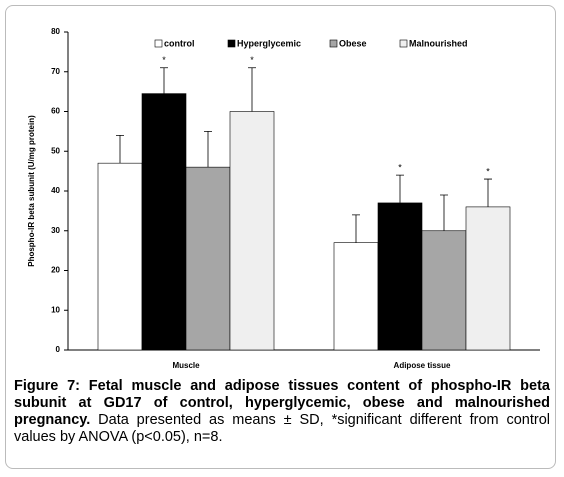 The height and width of the screenshot is (477, 564). What do you see at coordinates (31, 191) in the screenshot?
I see `y-axis-label: Phospho-IR beta subunit (U/mg protein)` at bounding box center [31, 191].